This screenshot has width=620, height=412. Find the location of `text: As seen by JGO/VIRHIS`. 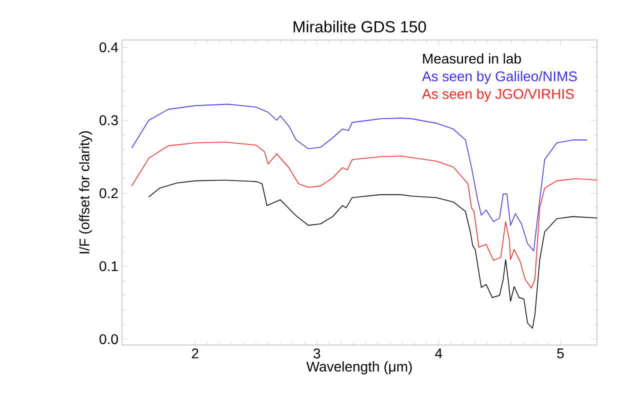

text: As seen by JGO/VIRHIS is located at coordinates (498, 95).